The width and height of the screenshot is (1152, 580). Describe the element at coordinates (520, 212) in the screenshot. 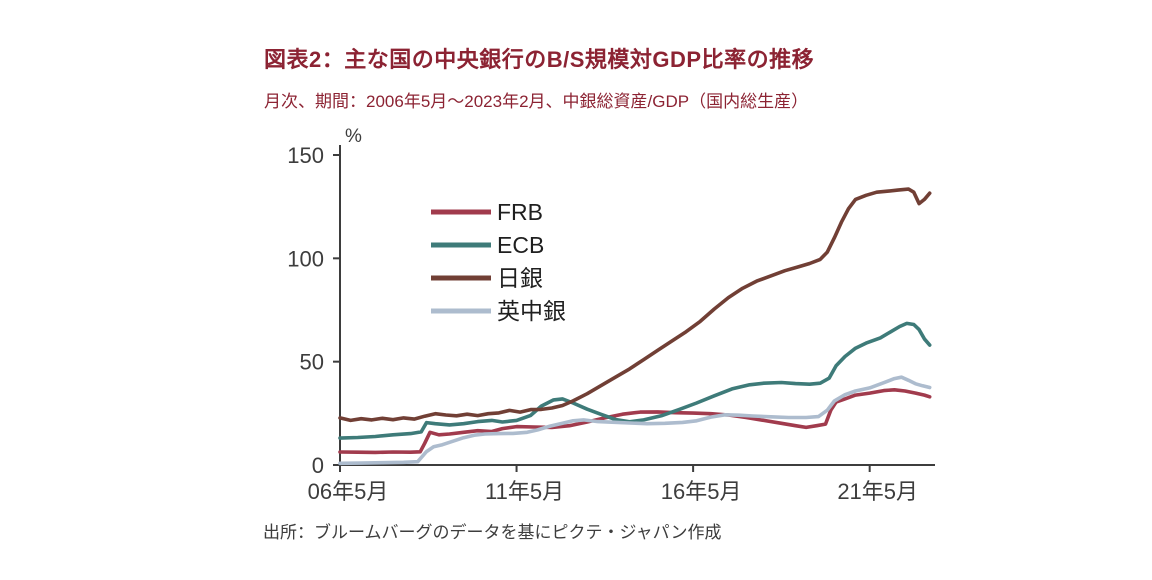

I see `legend-label-frb: FRB` at that location.